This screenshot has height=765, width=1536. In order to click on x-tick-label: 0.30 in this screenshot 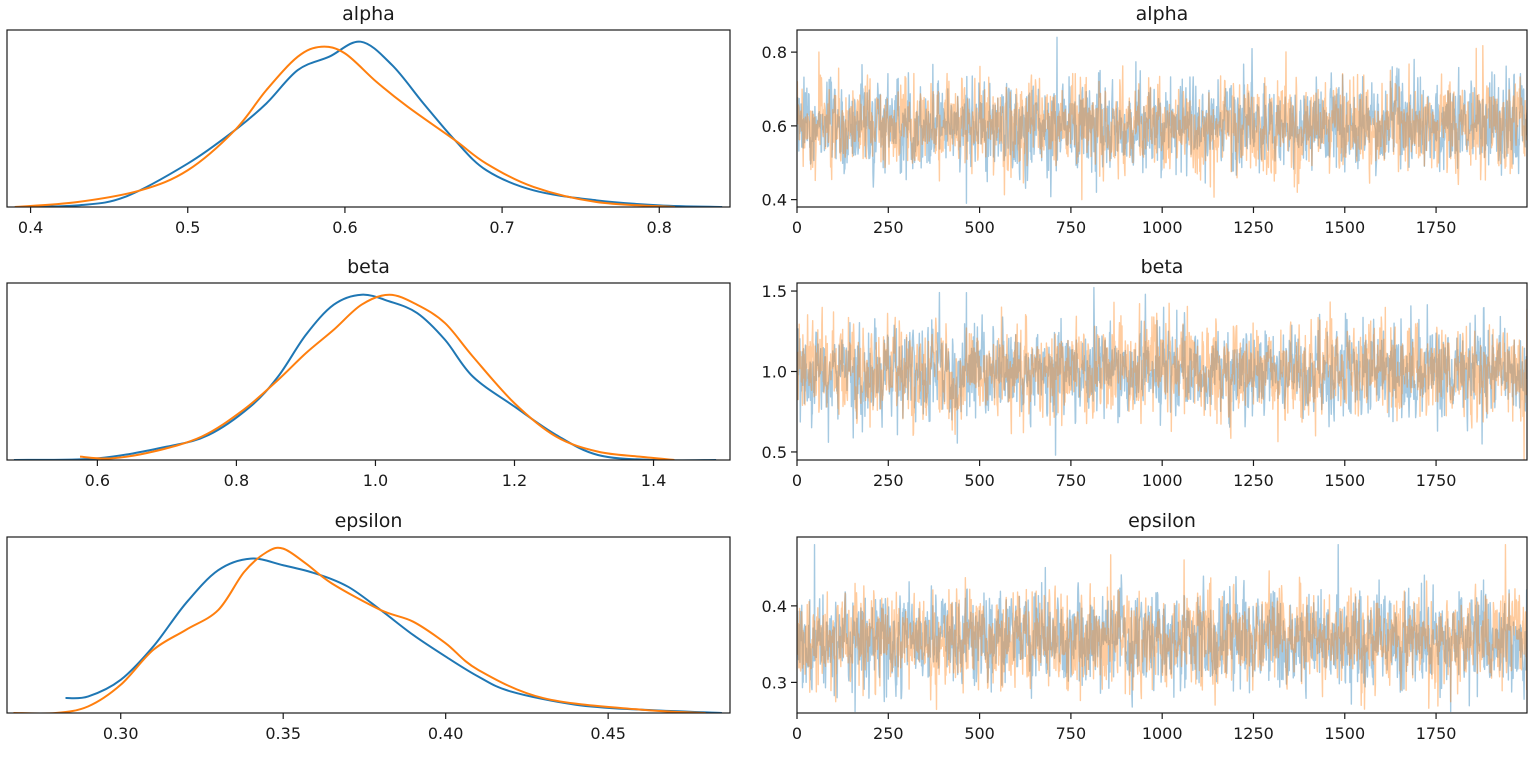, I will do `click(121, 733)`.